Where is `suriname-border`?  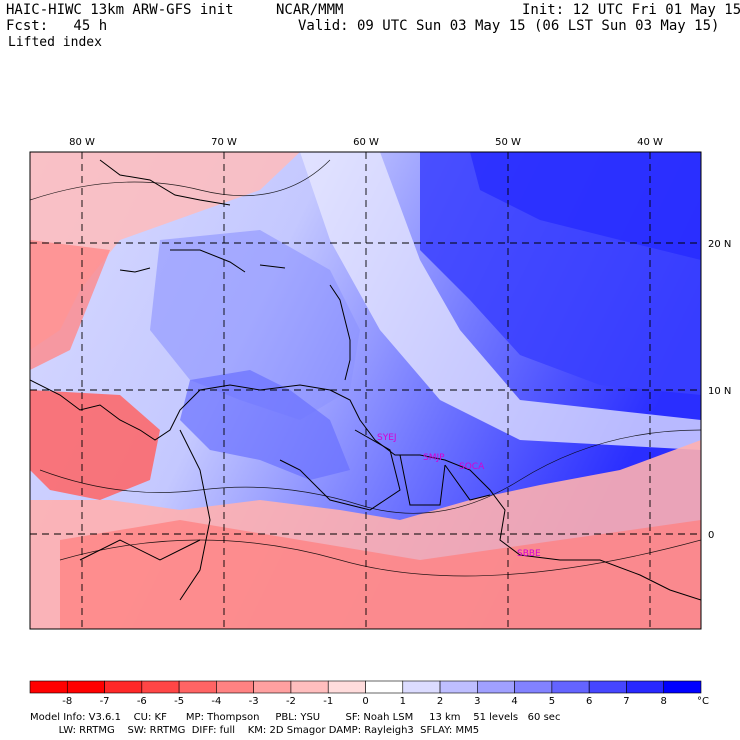
suriname-border is located at coordinates (467, 482).